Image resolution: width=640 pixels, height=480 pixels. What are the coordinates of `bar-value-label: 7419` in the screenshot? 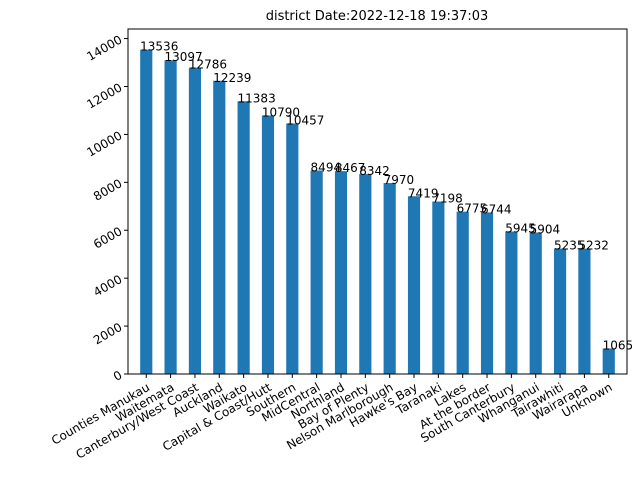 It's located at (423, 193).